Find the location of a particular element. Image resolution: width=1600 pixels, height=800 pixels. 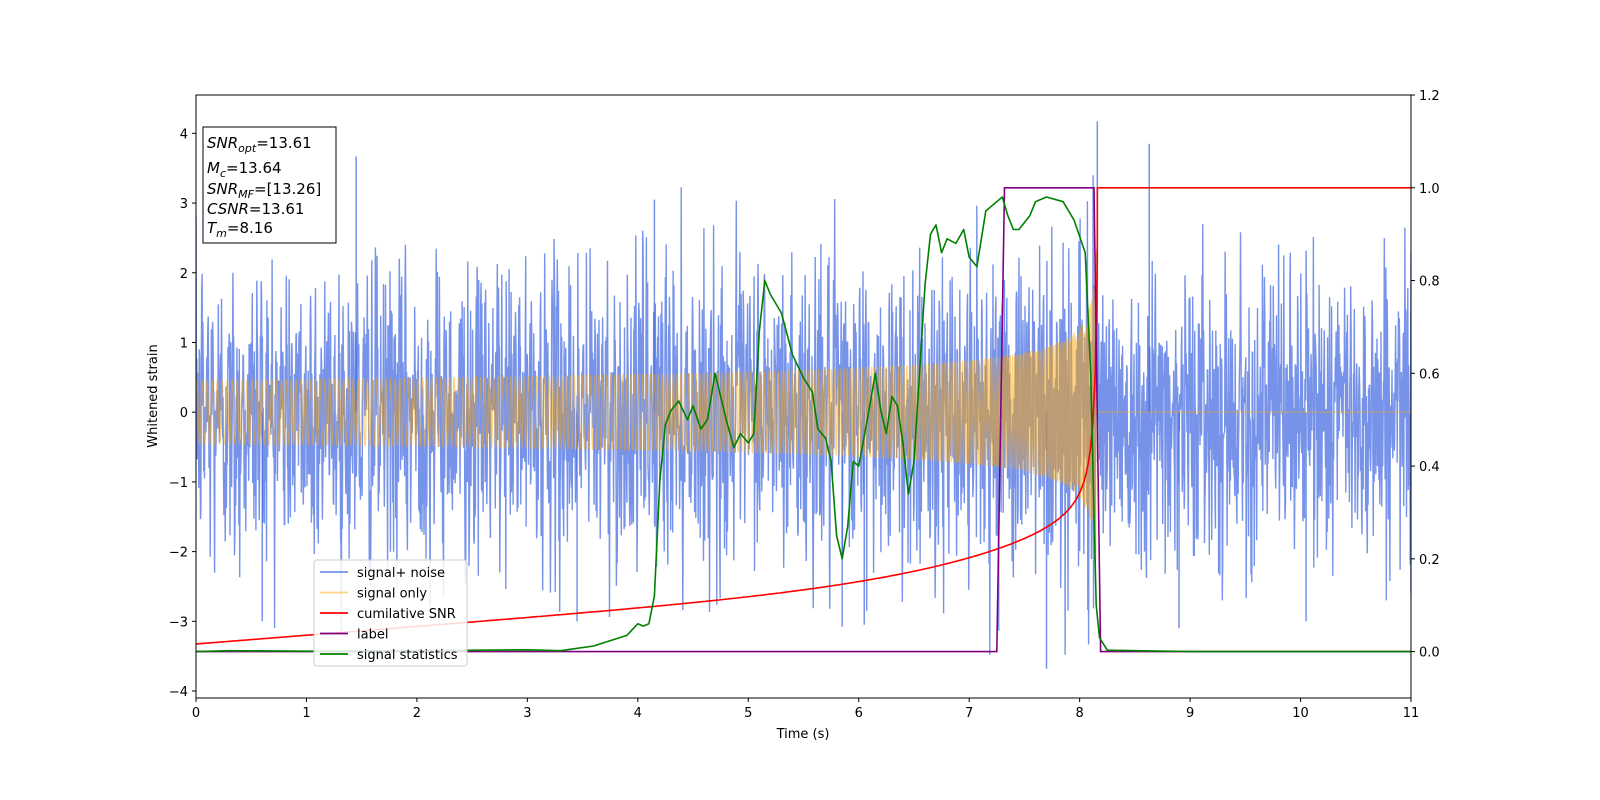

info-csnr: CSNR=13.61 is located at coordinates (255, 209).